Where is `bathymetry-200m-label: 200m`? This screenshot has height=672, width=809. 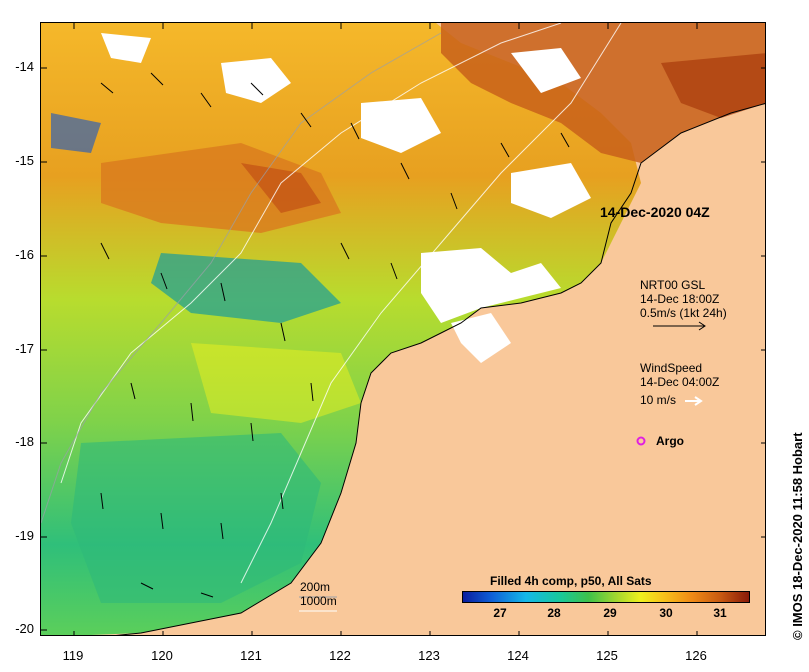
bathymetry-200m-label: 200m is located at coordinates (315, 587).